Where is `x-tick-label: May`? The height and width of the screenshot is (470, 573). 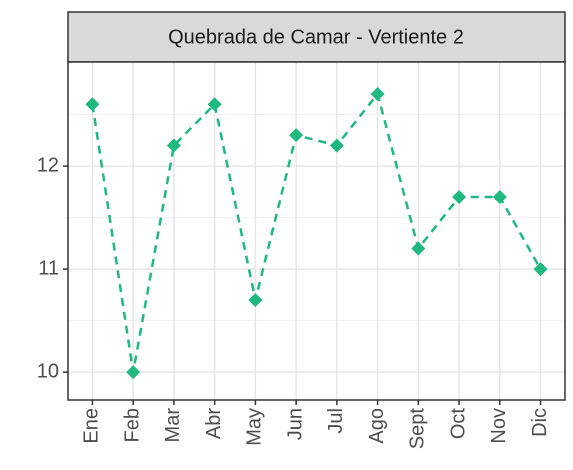
x-tick-label: May is located at coordinates (255, 427).